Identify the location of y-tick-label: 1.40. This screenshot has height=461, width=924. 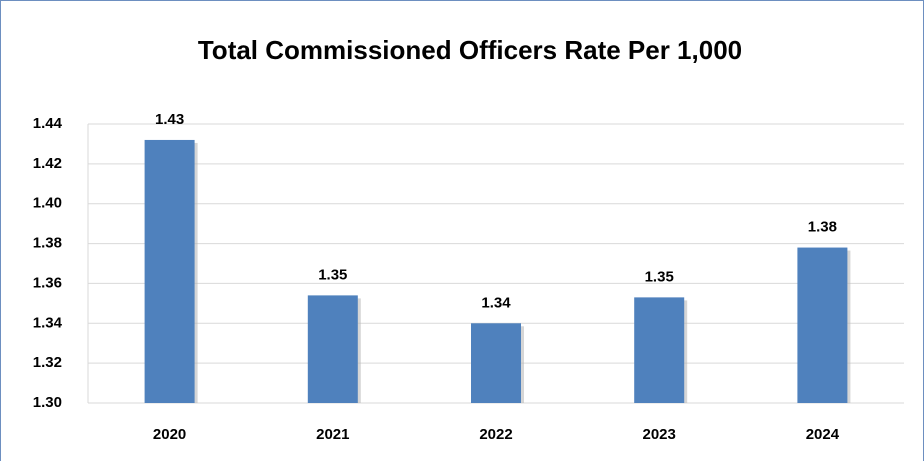
(47, 203).